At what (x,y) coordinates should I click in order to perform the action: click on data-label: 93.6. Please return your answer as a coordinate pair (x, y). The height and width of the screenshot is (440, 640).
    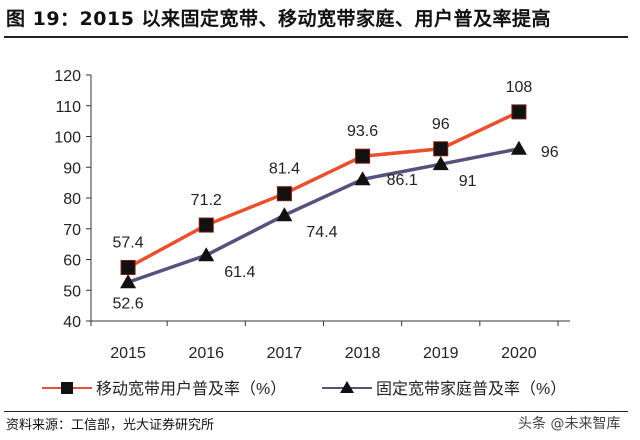
    Looking at the image, I should click on (362, 131).